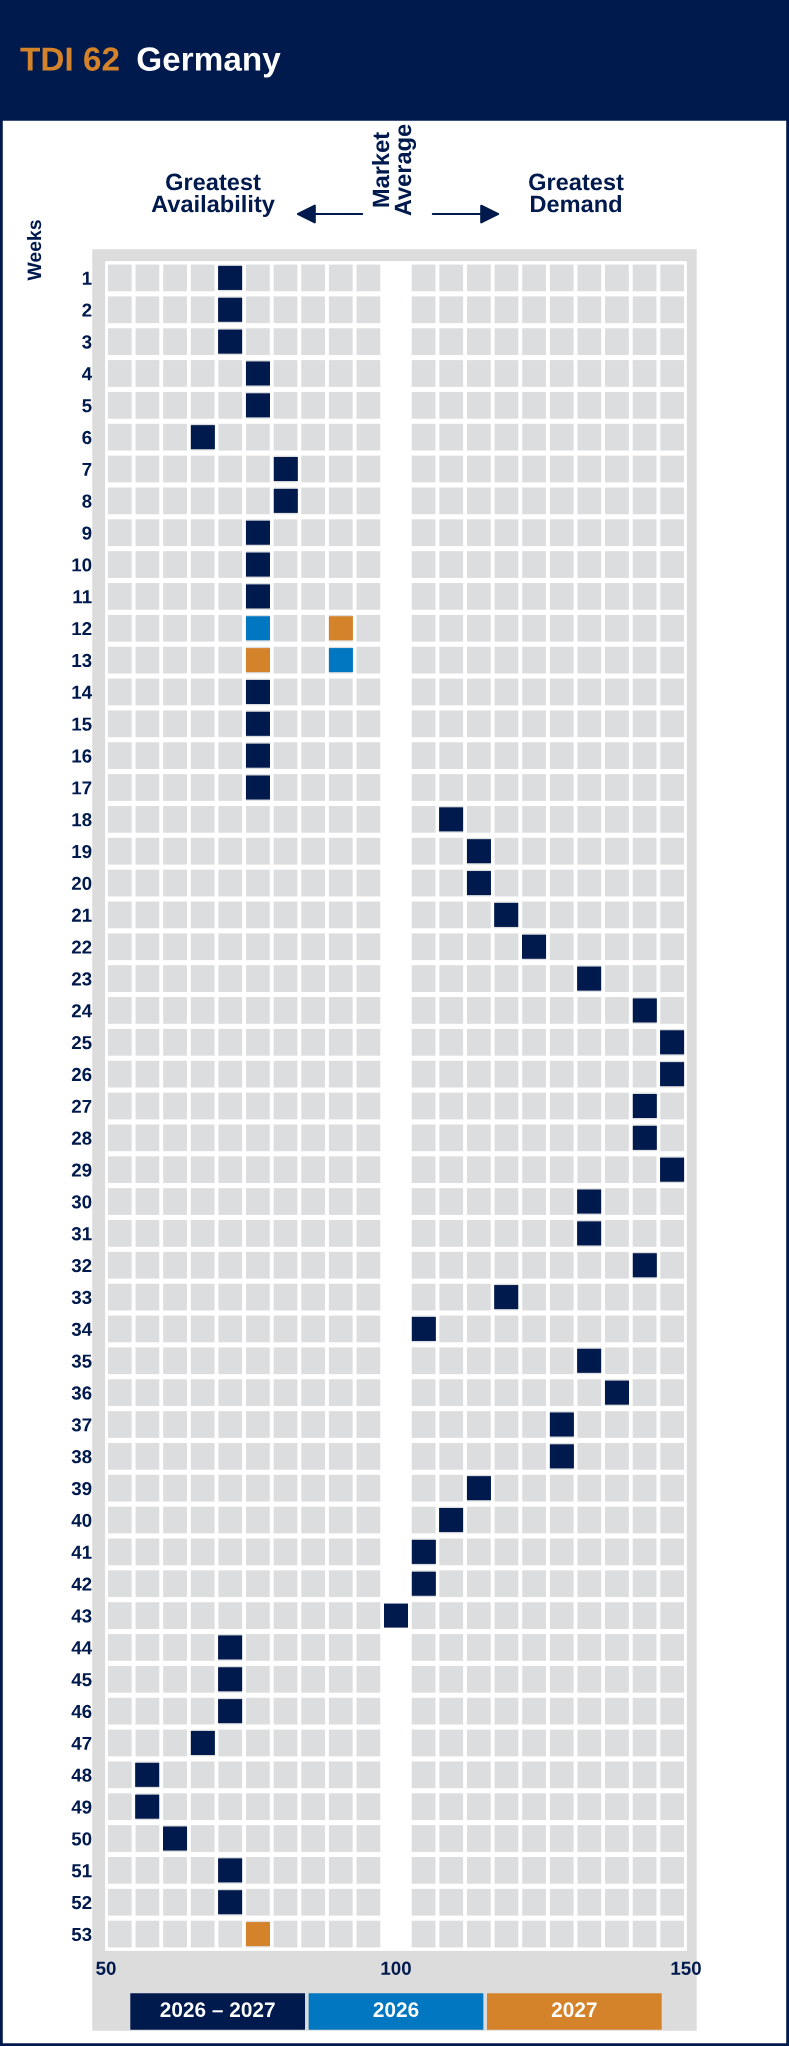 The image size is (789, 2046). I want to click on y-tick-label: 32, so click(81, 1265).